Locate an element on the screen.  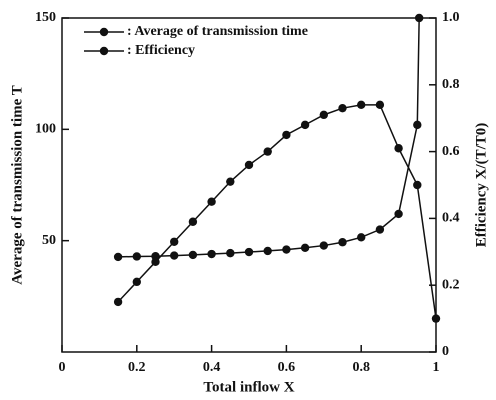
y-tick-label: 150 is located at coordinates (45, 17).